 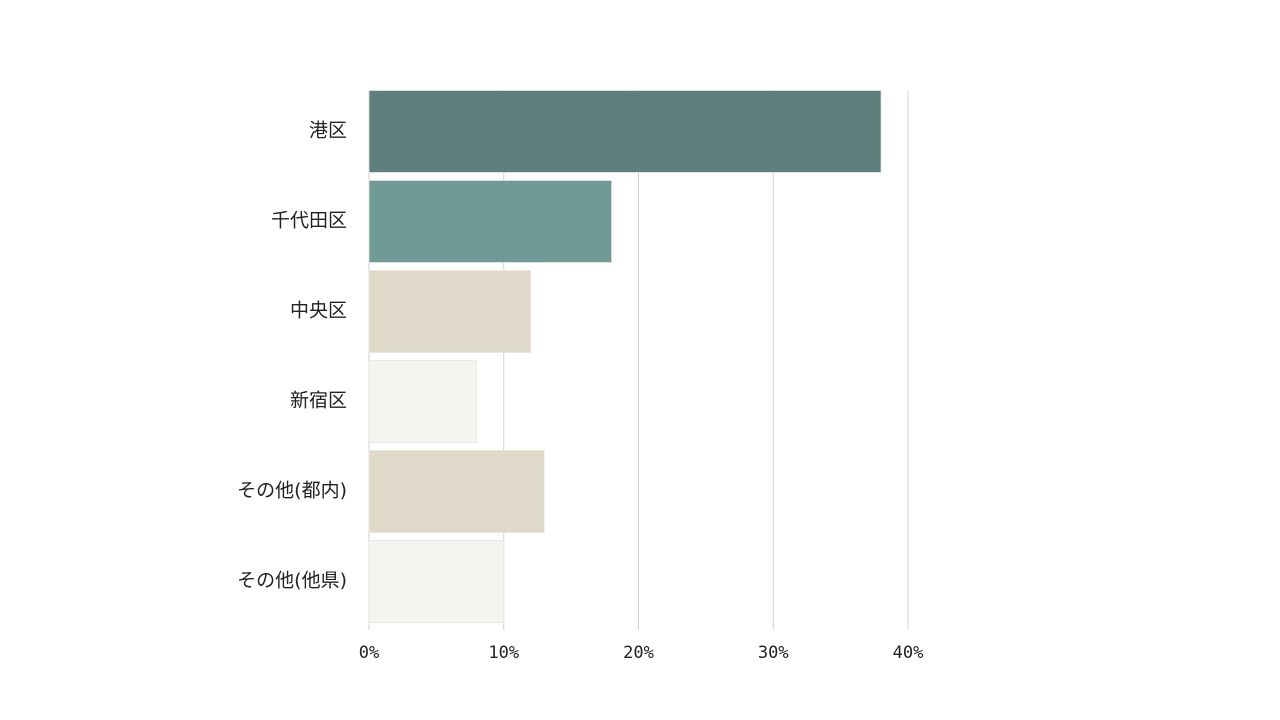 I want to click on y-tick-label: 港区, so click(x=328, y=131).